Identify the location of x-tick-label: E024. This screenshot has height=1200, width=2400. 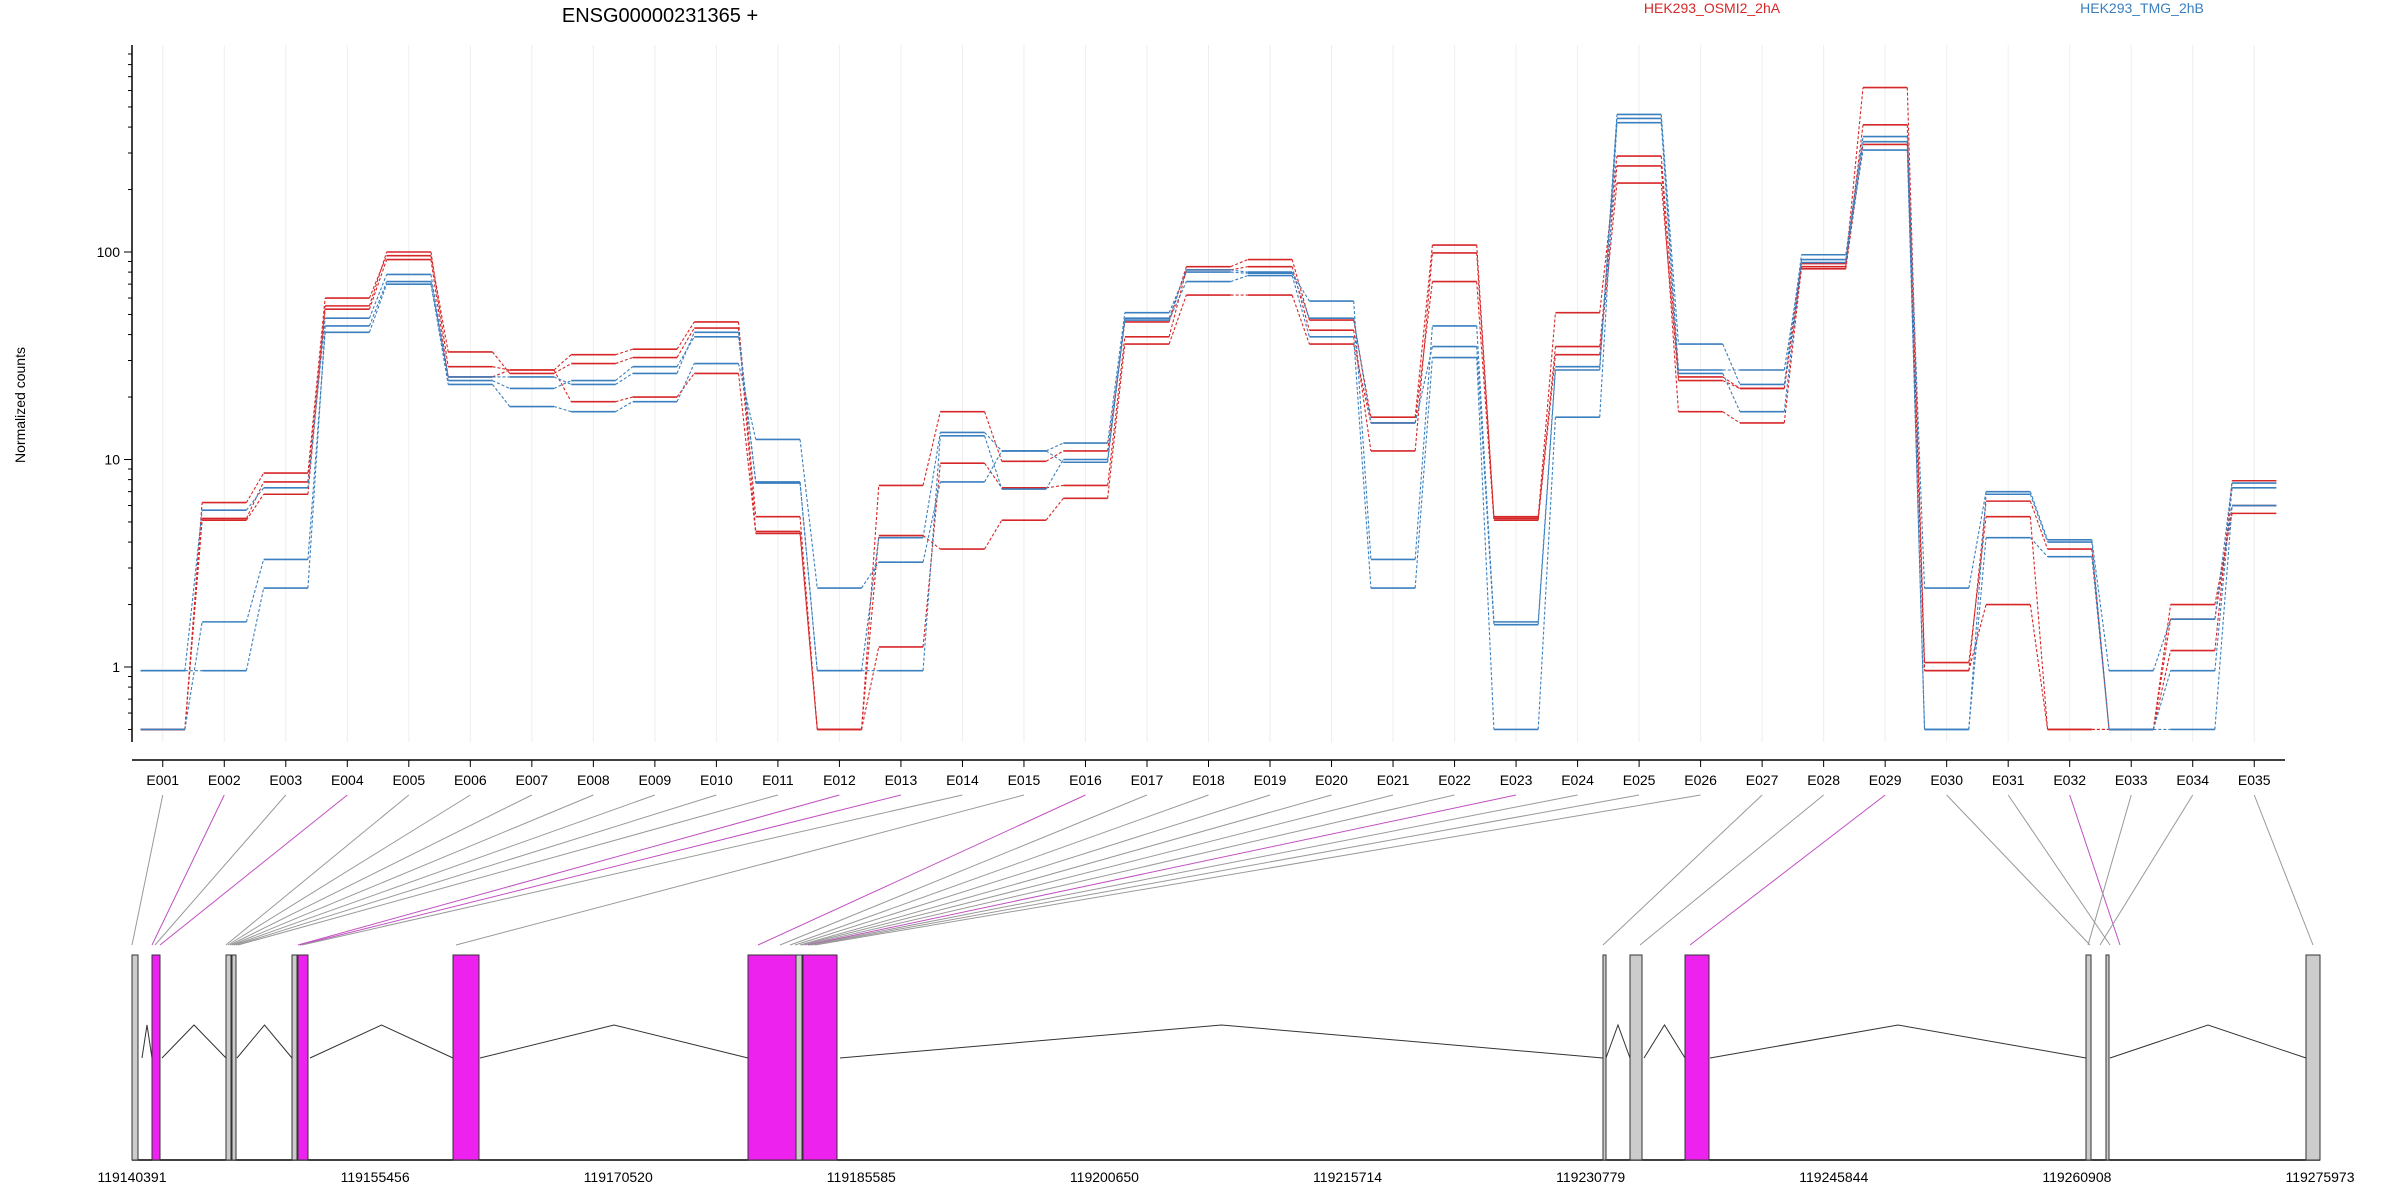
(1577, 780).